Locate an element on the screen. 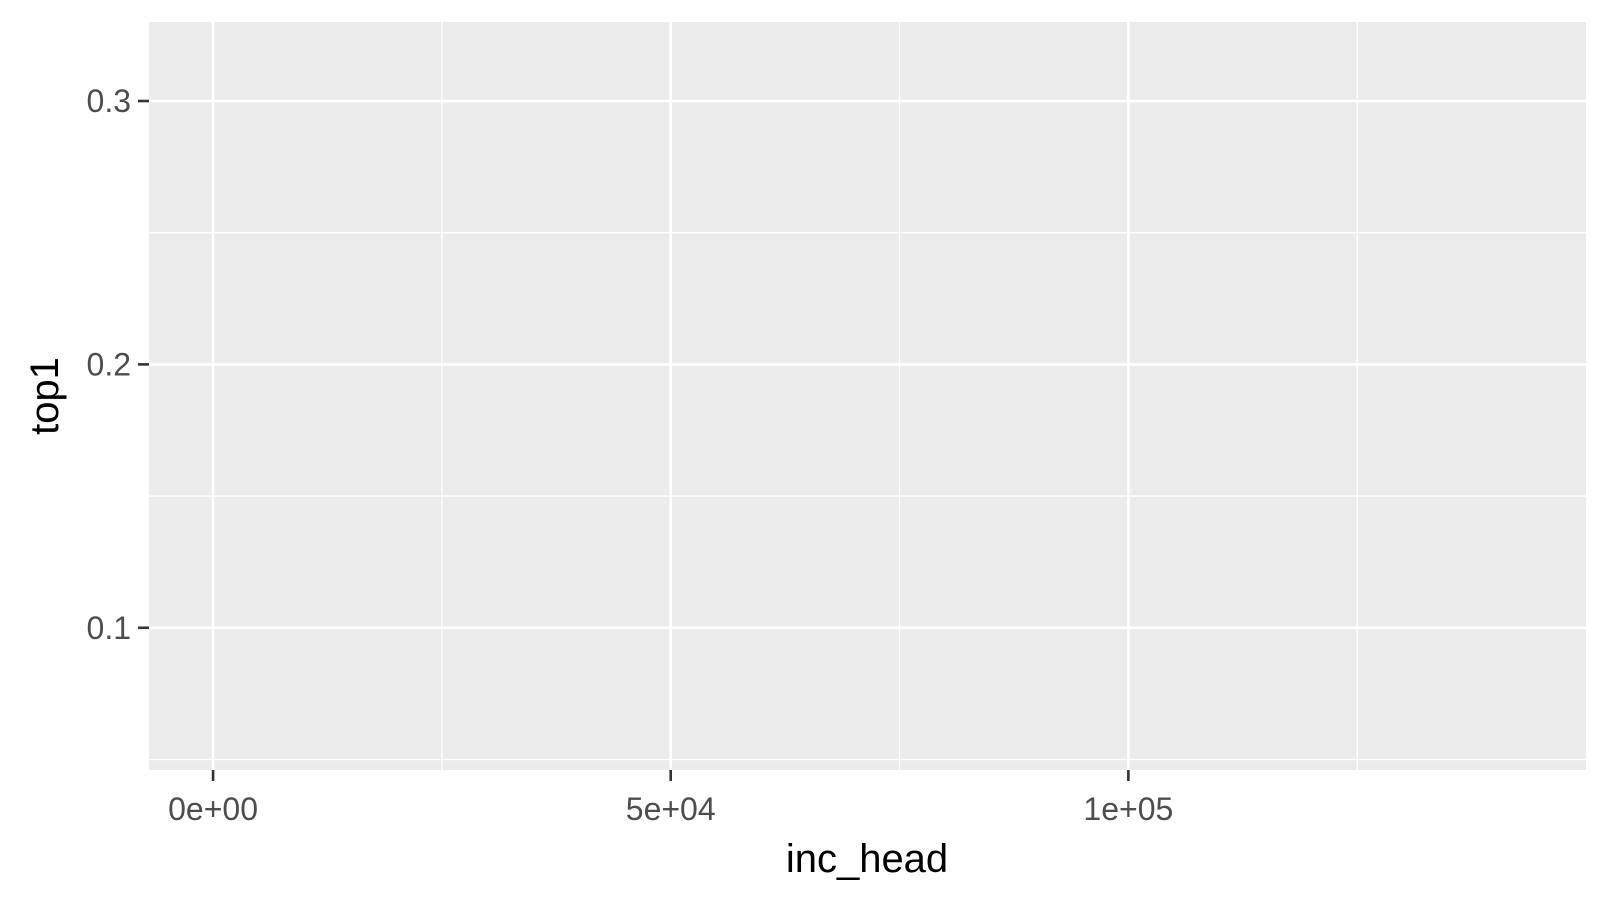 The width and height of the screenshot is (1600, 900). y-tick-label: 0.3 is located at coordinates (109, 101).